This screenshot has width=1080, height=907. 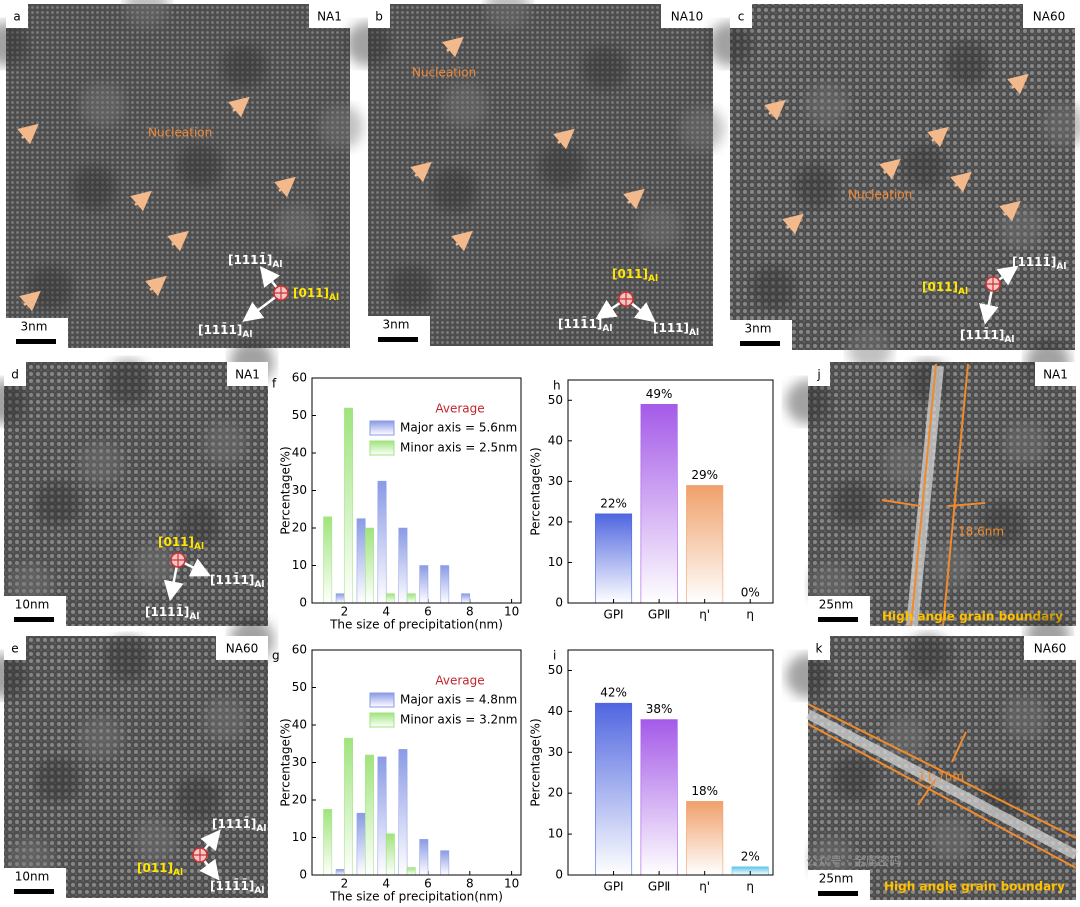 I want to click on scale-label: 3nm, so click(x=396, y=325).